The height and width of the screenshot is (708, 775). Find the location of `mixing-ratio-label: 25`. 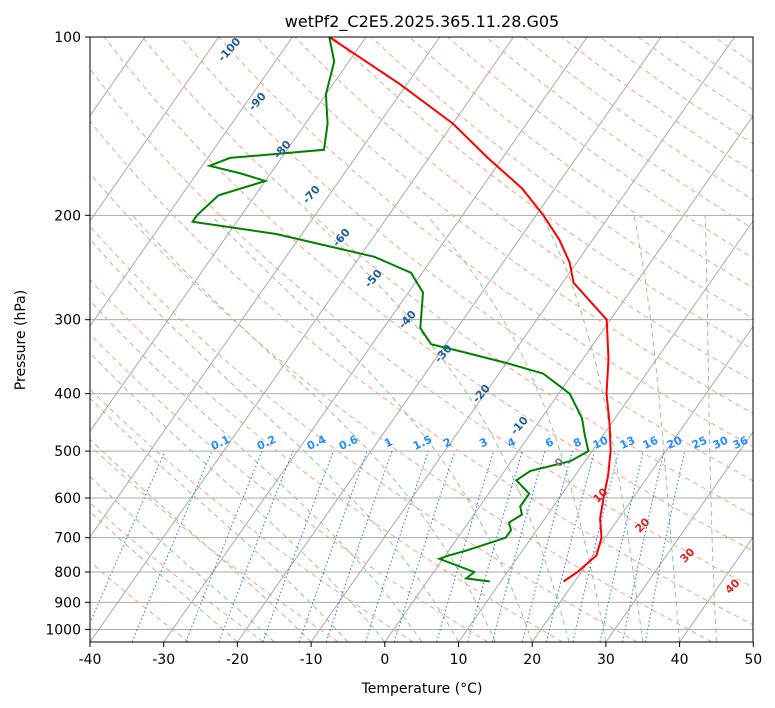

mixing-ratio-label: 25 is located at coordinates (699, 443).